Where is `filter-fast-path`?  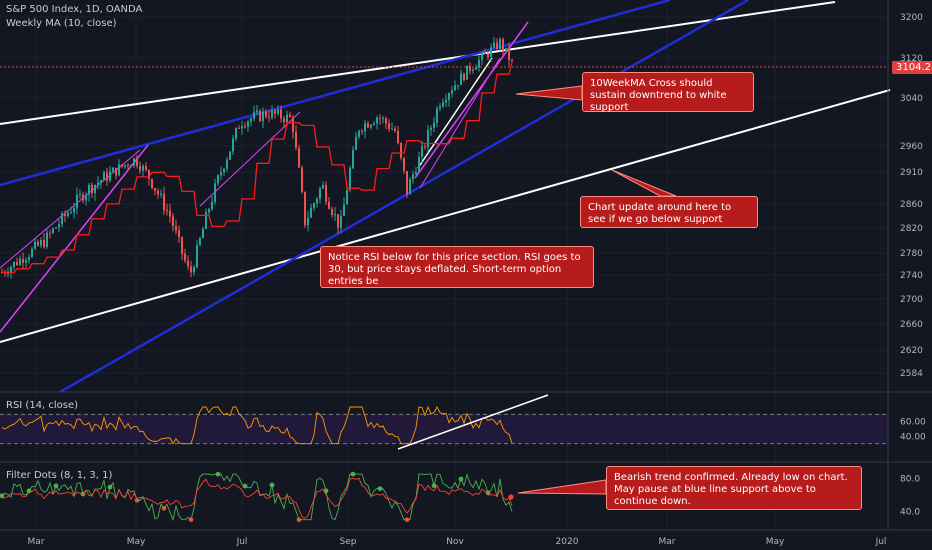 filter-fast-path is located at coordinates (257, 497).